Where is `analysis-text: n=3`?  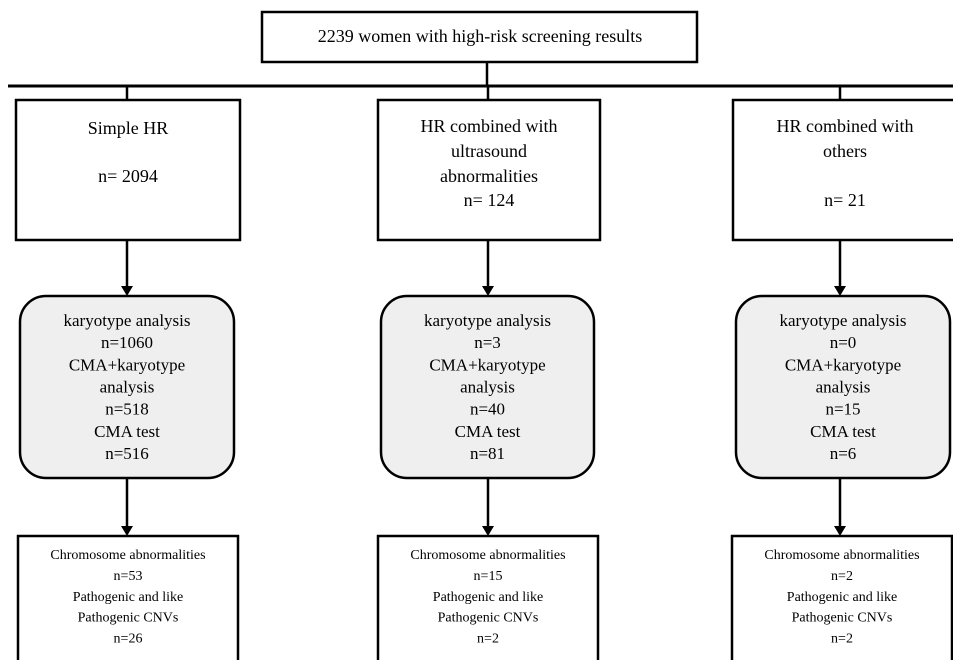
analysis-text: n=3 is located at coordinates (487, 342).